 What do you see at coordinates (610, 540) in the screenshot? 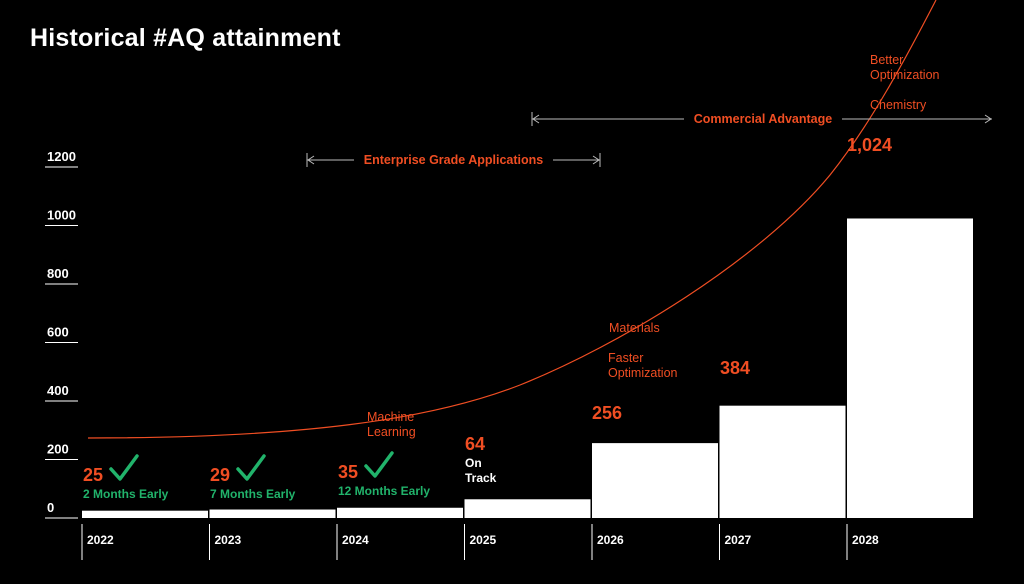
I see `x-tick-label: 2026` at bounding box center [610, 540].